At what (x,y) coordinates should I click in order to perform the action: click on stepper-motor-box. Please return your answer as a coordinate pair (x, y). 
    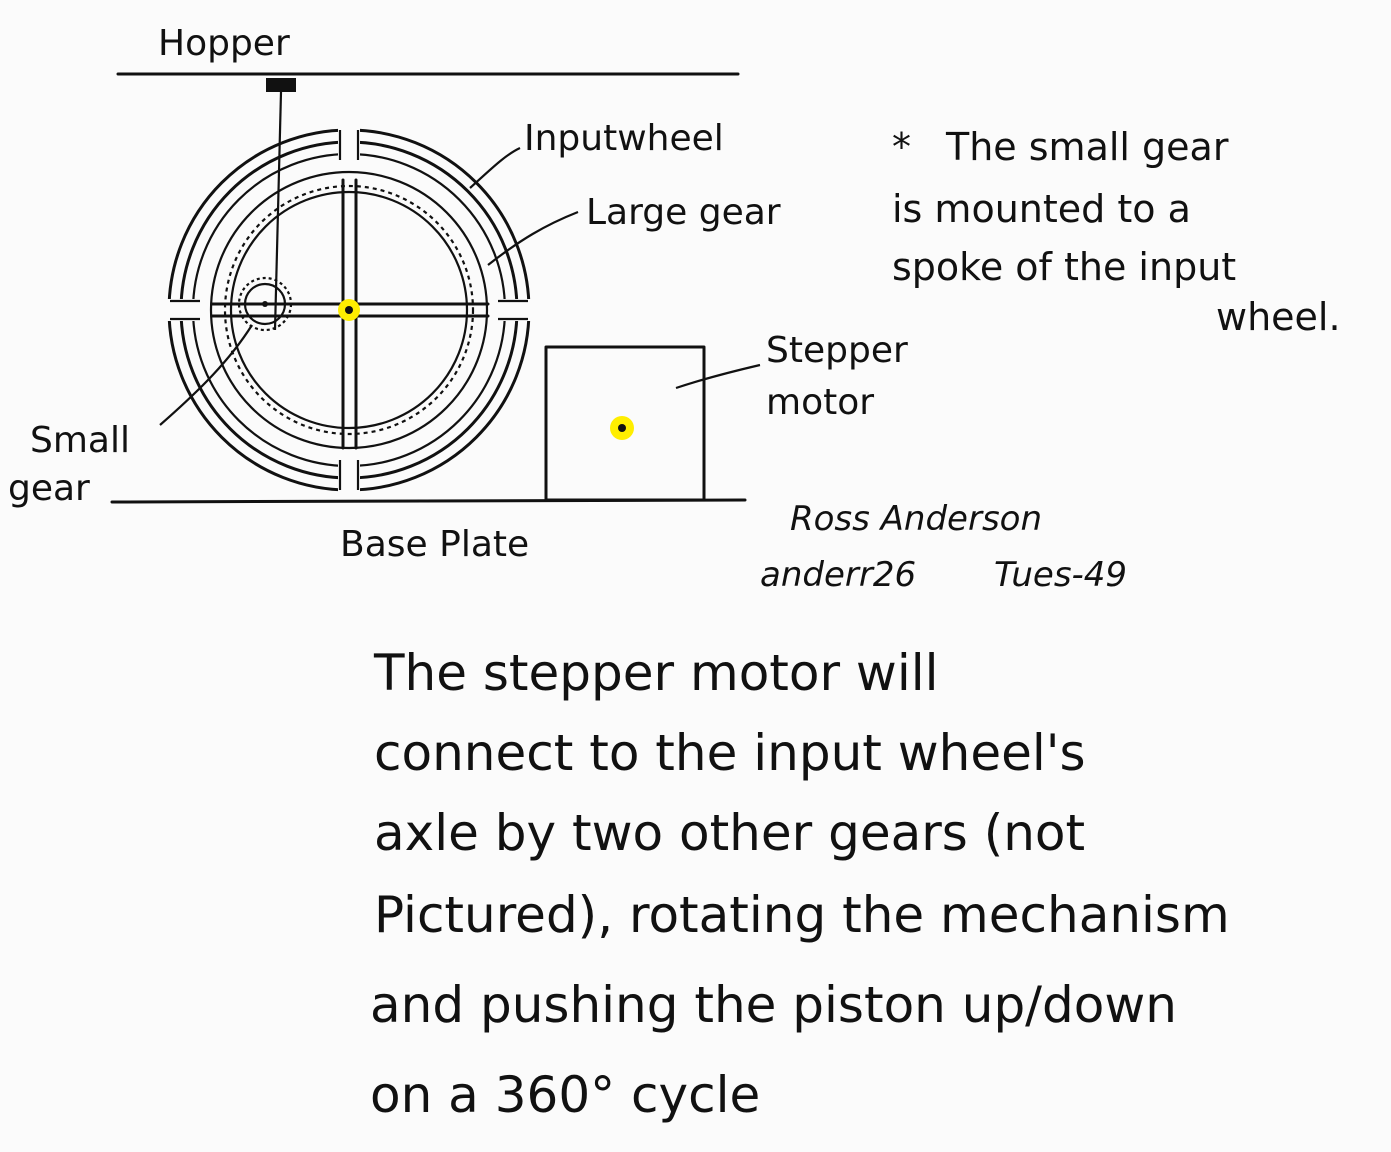
    Looking at the image, I should click on (625, 423).